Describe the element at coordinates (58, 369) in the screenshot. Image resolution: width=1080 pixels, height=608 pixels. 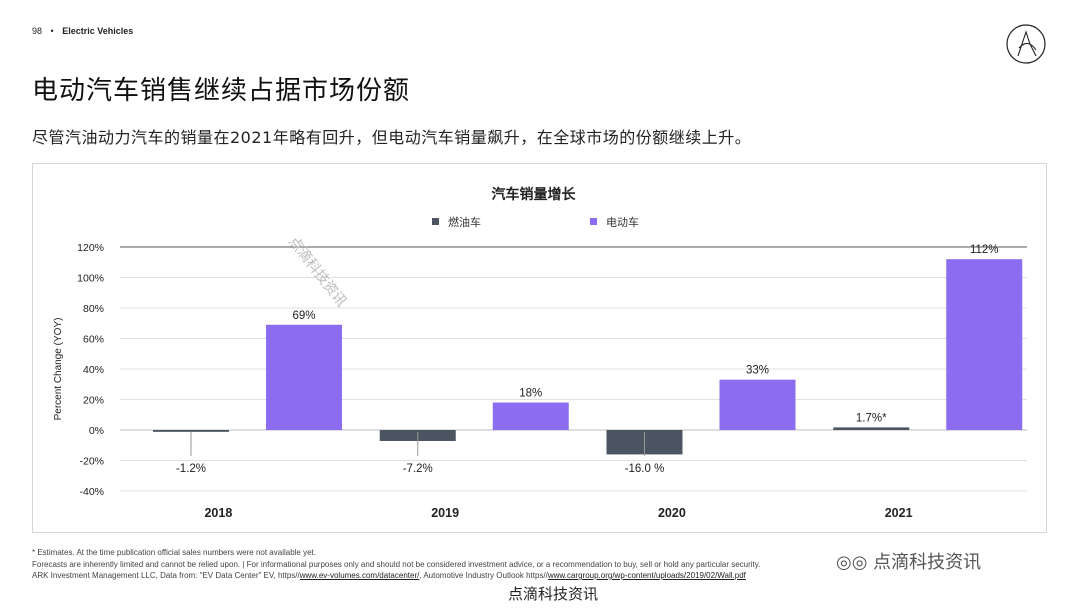
I see `y-axis-label: Percent Change (YOY)` at that location.